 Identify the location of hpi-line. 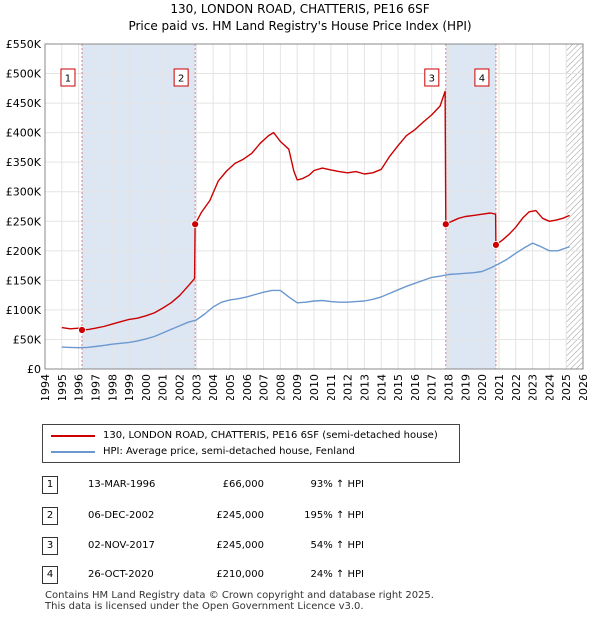
(315, 295).